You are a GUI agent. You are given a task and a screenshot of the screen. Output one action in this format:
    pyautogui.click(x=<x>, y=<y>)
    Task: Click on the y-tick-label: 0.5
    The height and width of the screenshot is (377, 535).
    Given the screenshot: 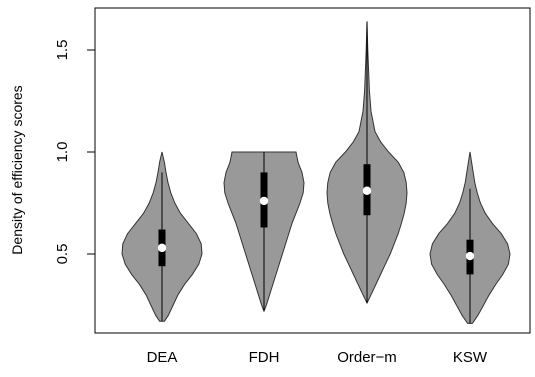 What is the action you would take?
    pyautogui.click(x=62, y=254)
    